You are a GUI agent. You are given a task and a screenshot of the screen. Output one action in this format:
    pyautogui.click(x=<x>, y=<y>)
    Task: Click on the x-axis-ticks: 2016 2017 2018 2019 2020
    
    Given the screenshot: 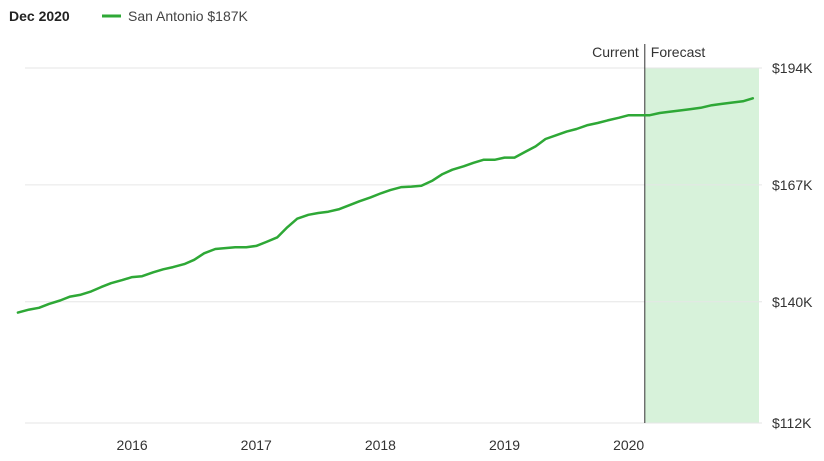 What is the action you would take?
    pyautogui.click(x=381, y=445)
    